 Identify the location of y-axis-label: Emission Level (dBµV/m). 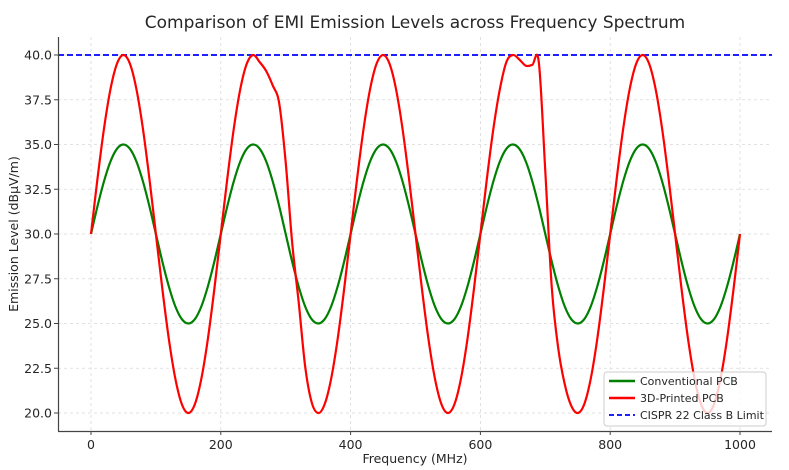
(13, 234).